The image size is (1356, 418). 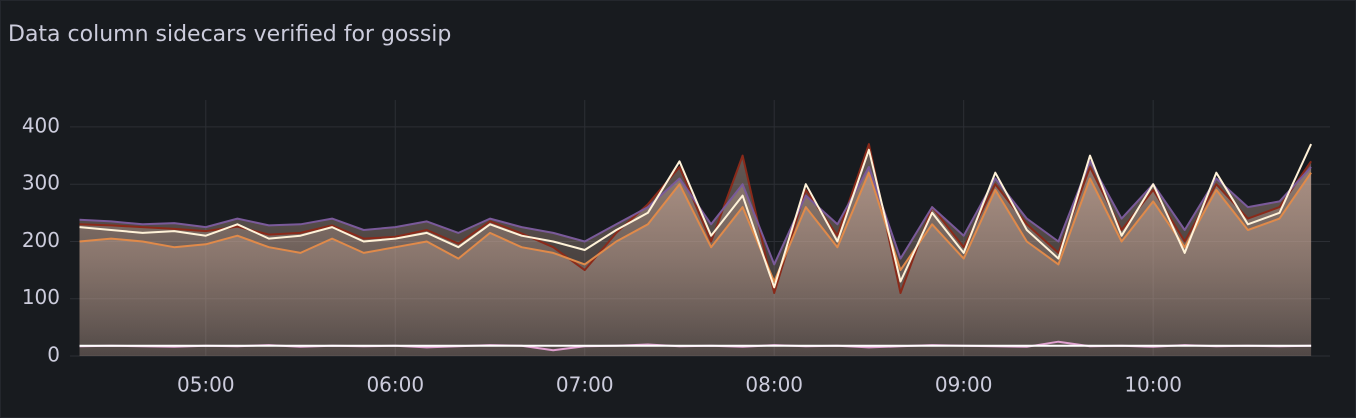 What do you see at coordinates (395, 385) in the screenshot?
I see `x-tick-label: 06:00` at bounding box center [395, 385].